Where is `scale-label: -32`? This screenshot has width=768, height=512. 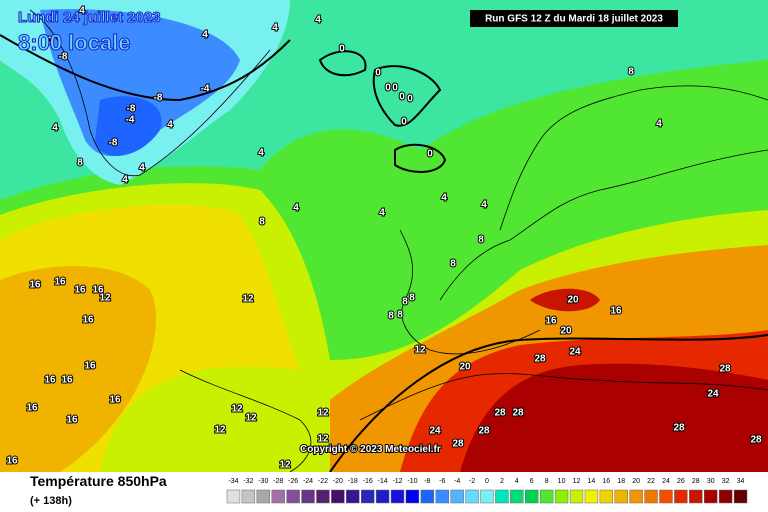
scale-label: -32 is located at coordinates (248, 481).